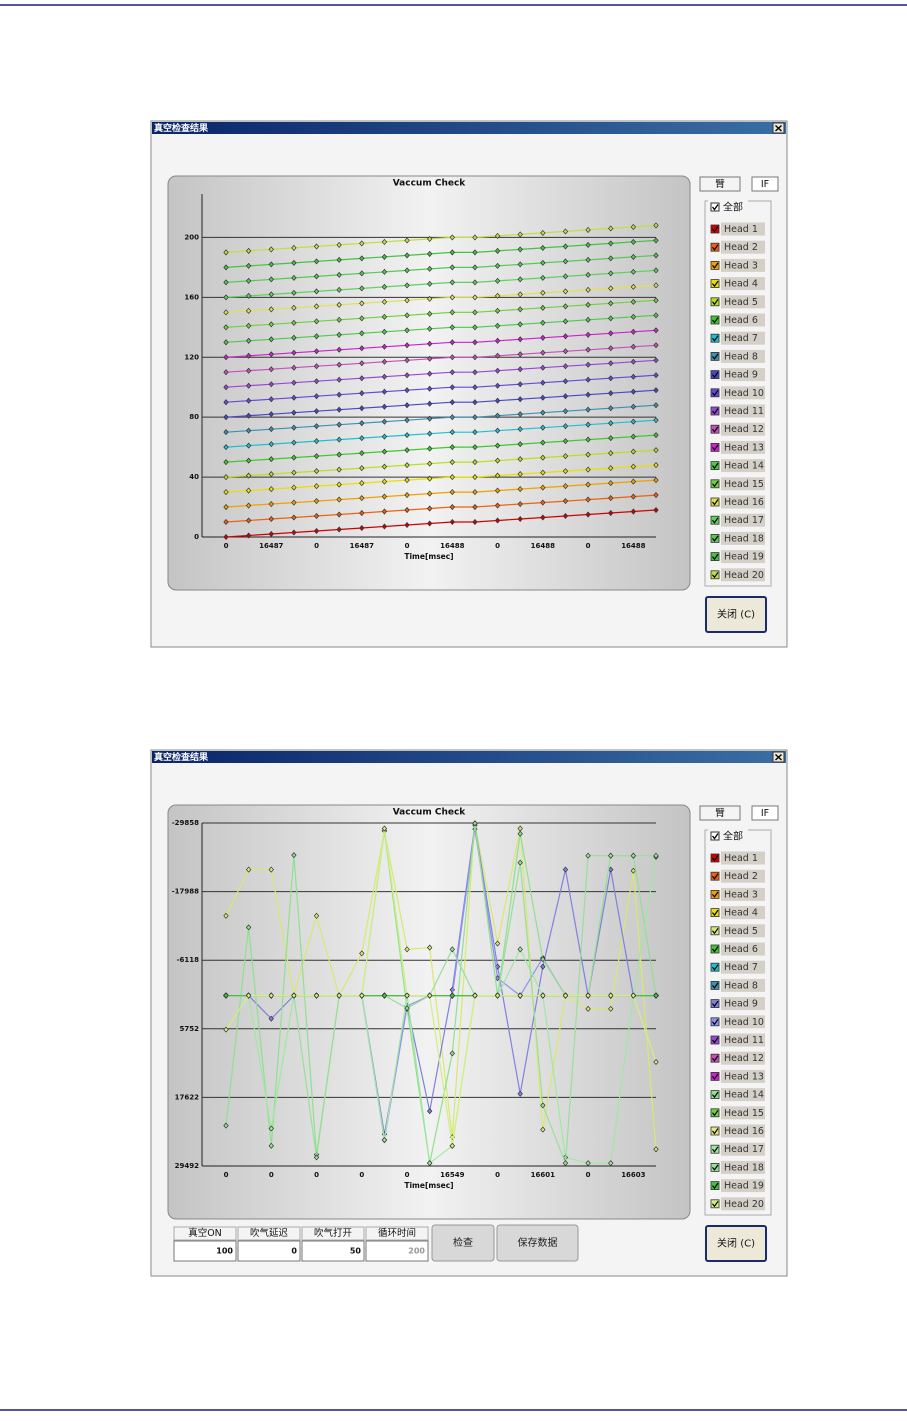  What do you see at coordinates (741, 967) in the screenshot?
I see `legend-label: Head 7` at bounding box center [741, 967].